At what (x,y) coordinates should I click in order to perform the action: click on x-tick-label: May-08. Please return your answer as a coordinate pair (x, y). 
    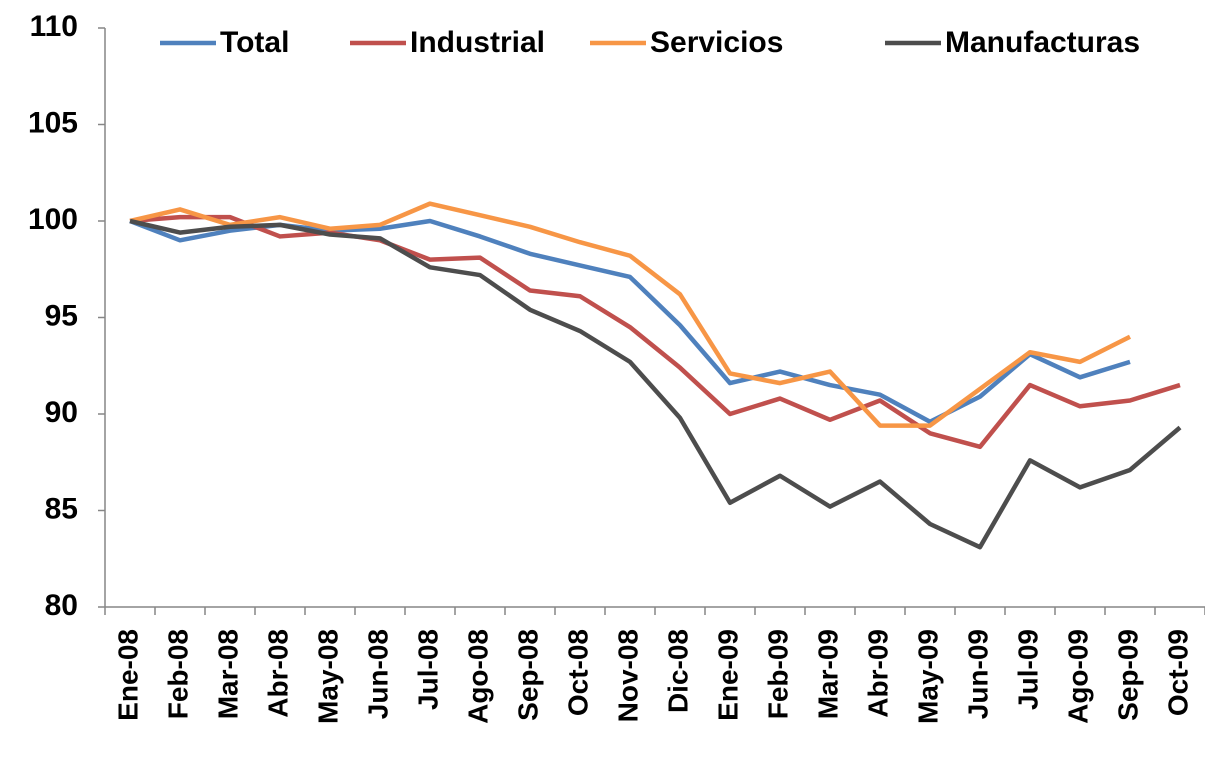
    Looking at the image, I should click on (327, 676).